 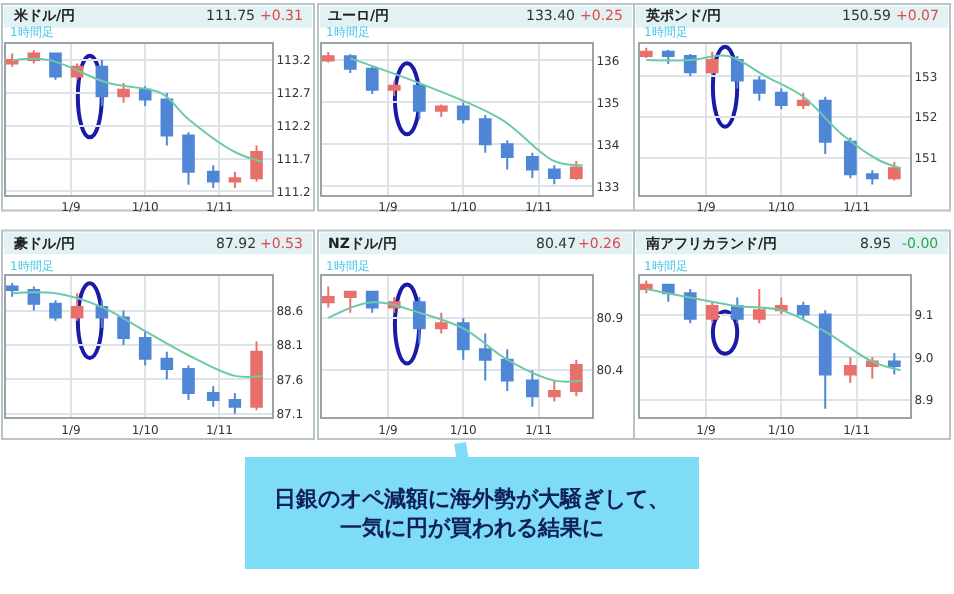 I want to click on text: 日銀のオペ減額に海外勢が大騒ぎして、一気に円が買われる結果に, so click(x=472, y=513).